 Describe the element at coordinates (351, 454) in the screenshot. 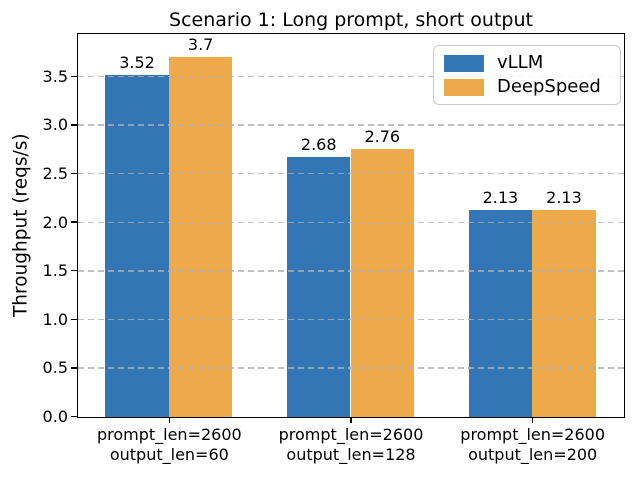

I see `x-tick-label-line2: output_len=128` at that location.